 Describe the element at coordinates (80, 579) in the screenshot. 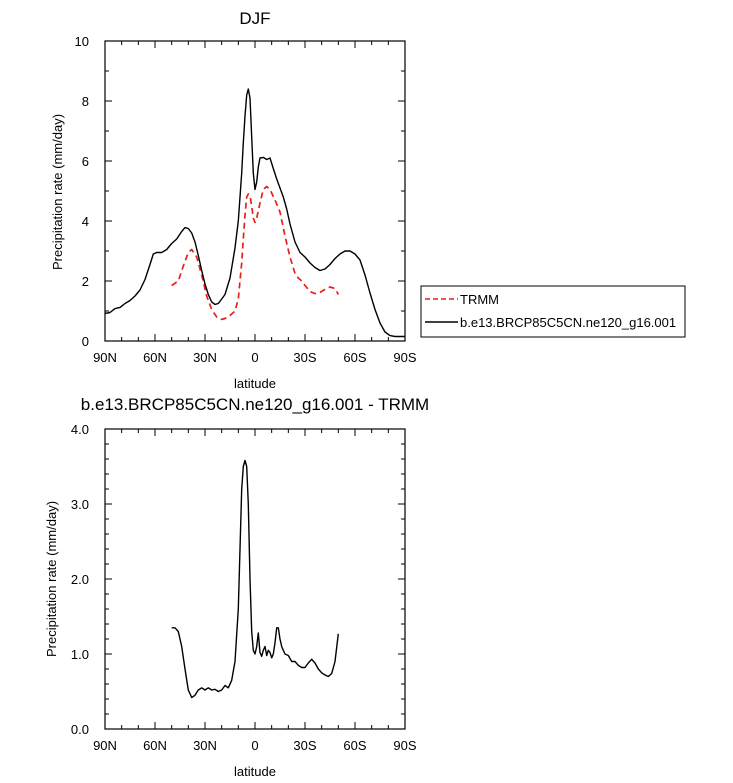

I see `chart-difference-ytick-label: 2.0` at that location.